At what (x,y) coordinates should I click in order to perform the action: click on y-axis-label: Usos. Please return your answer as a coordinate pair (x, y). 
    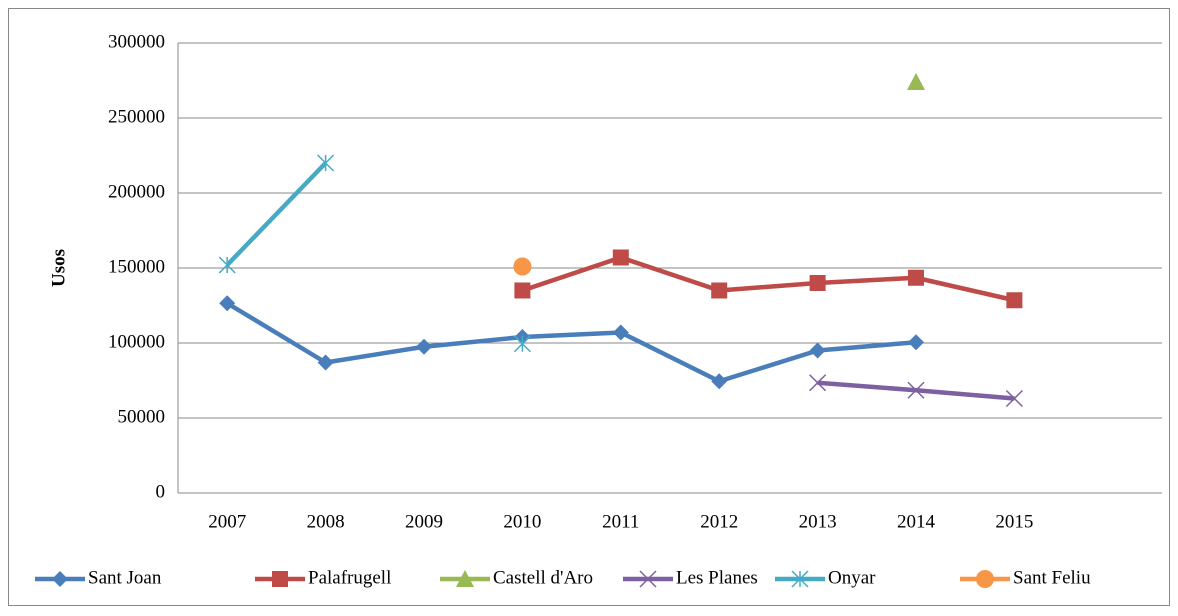
    Looking at the image, I should click on (58, 268).